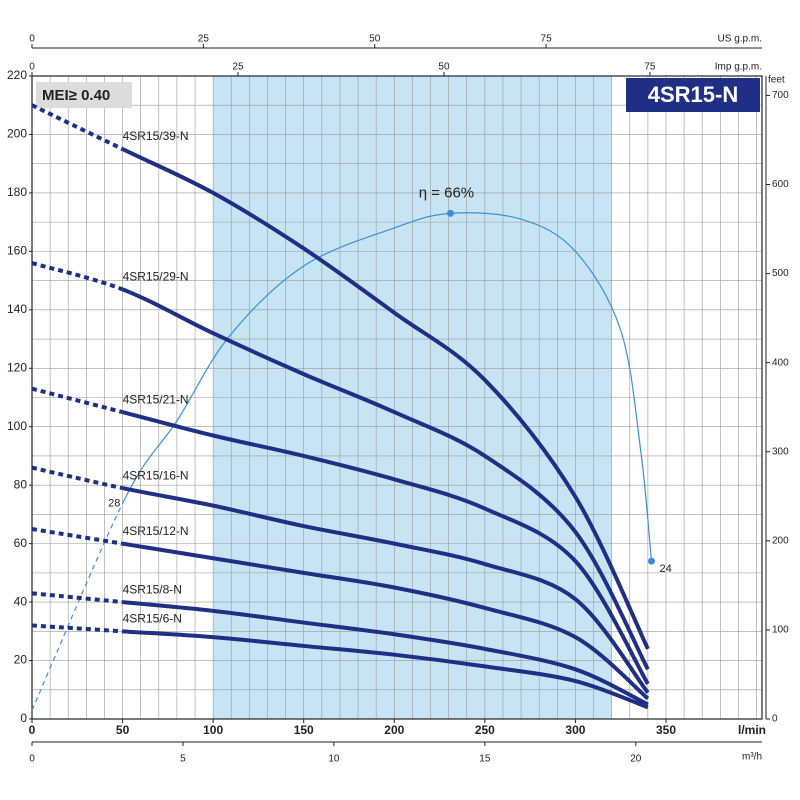 This screenshot has width=800, height=800. What do you see at coordinates (156, 475) in the screenshot?
I see `curve-label: 4SR15/16-N` at bounding box center [156, 475].